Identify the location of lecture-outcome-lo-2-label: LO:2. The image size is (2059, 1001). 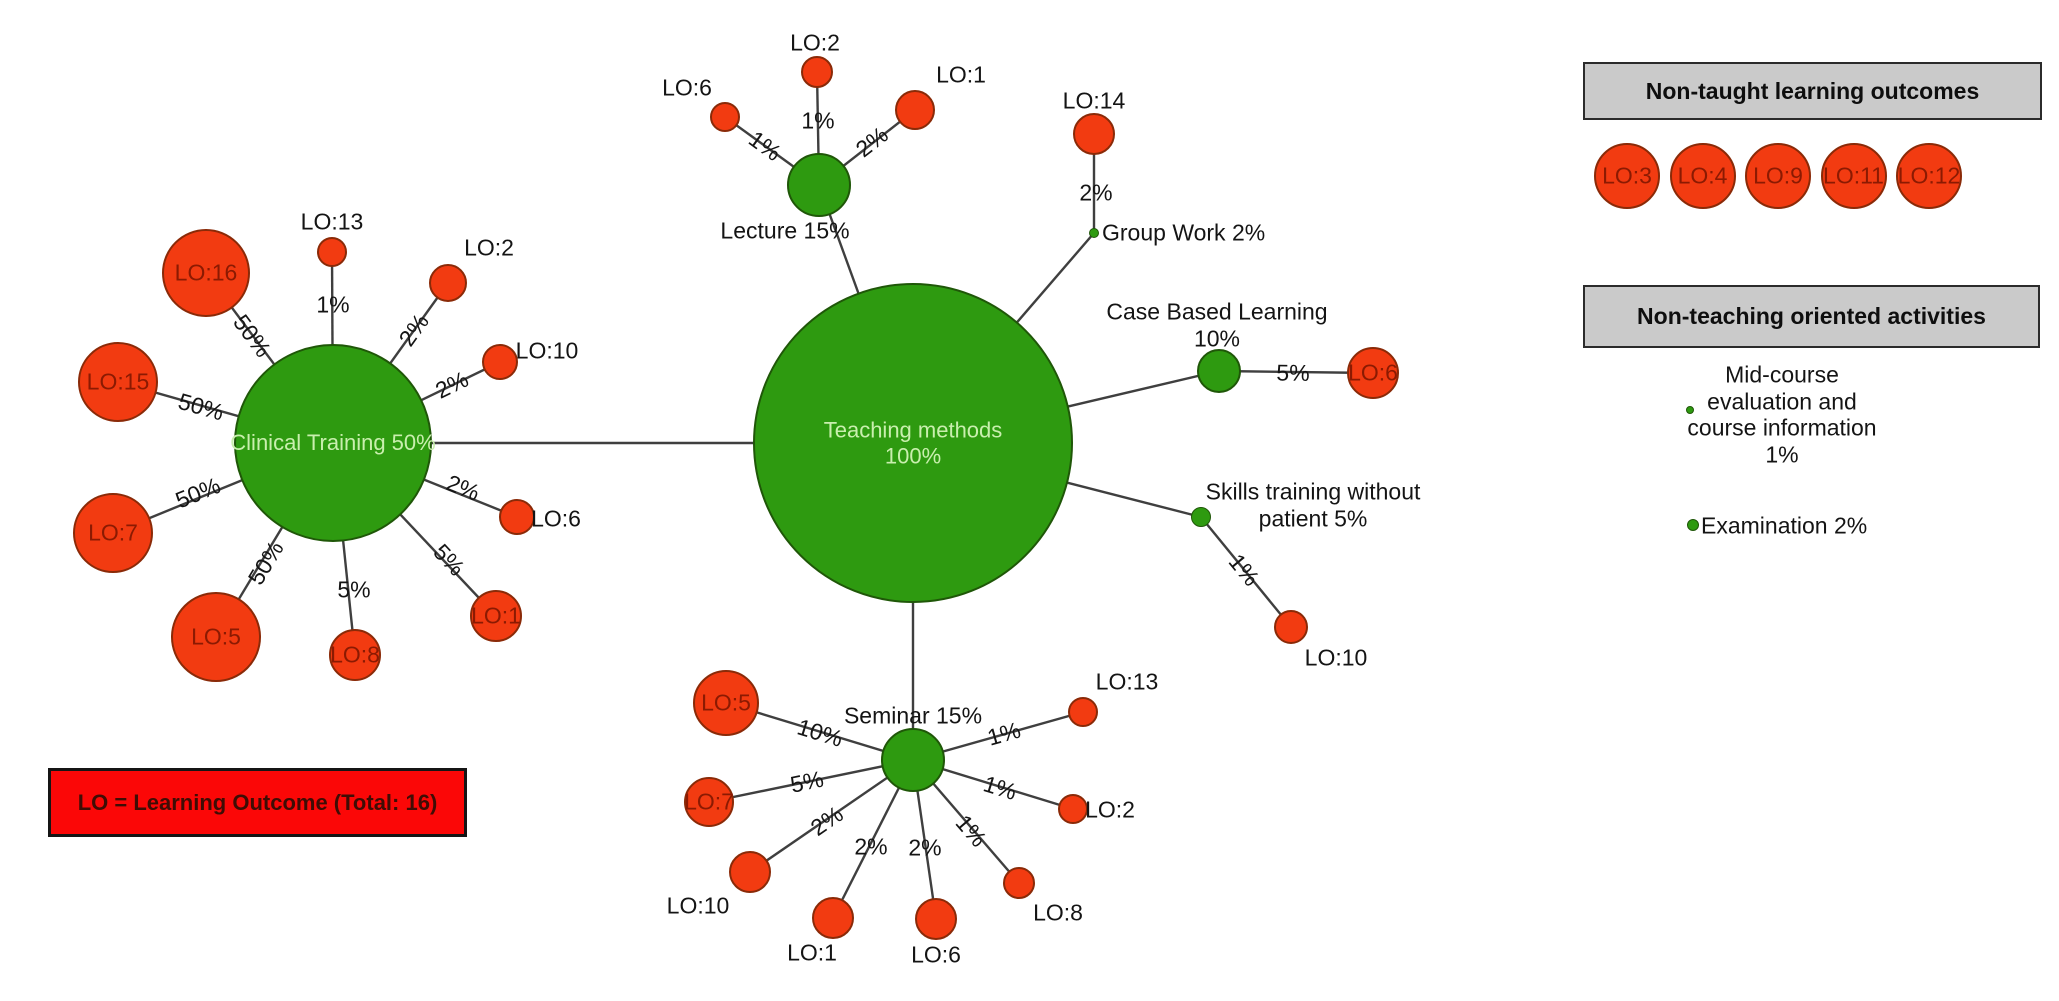
(815, 43).